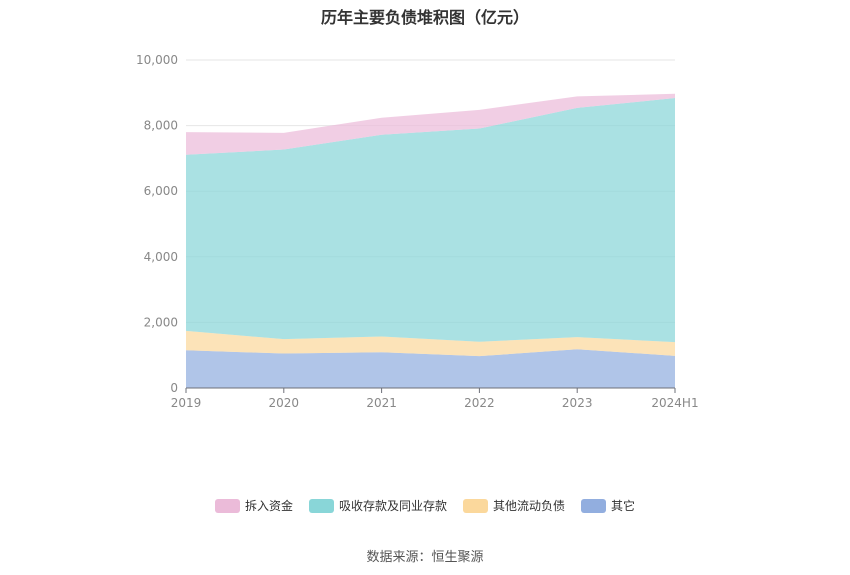 Image resolution: width=850 pixels, height=575 pixels. Describe the element at coordinates (186, 403) in the screenshot. I see `x-tick-label: 2019` at that location.